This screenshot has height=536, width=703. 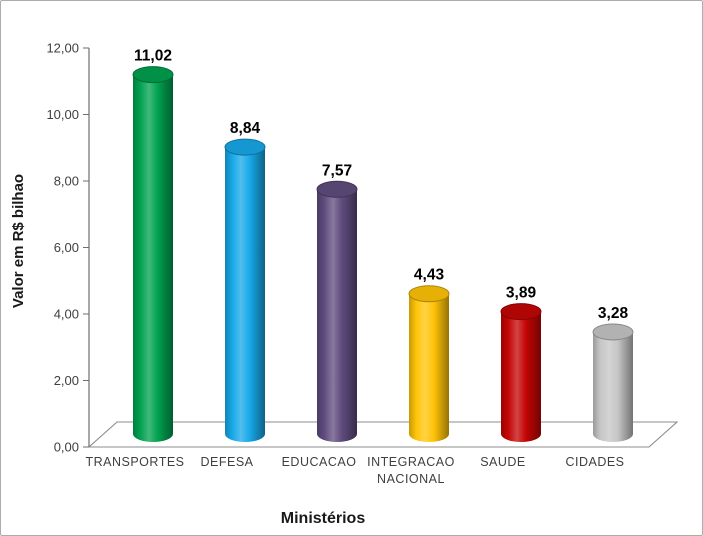 What do you see at coordinates (18, 241) in the screenshot?
I see `y-axis-title: Valor em R$ bilhao` at bounding box center [18, 241].